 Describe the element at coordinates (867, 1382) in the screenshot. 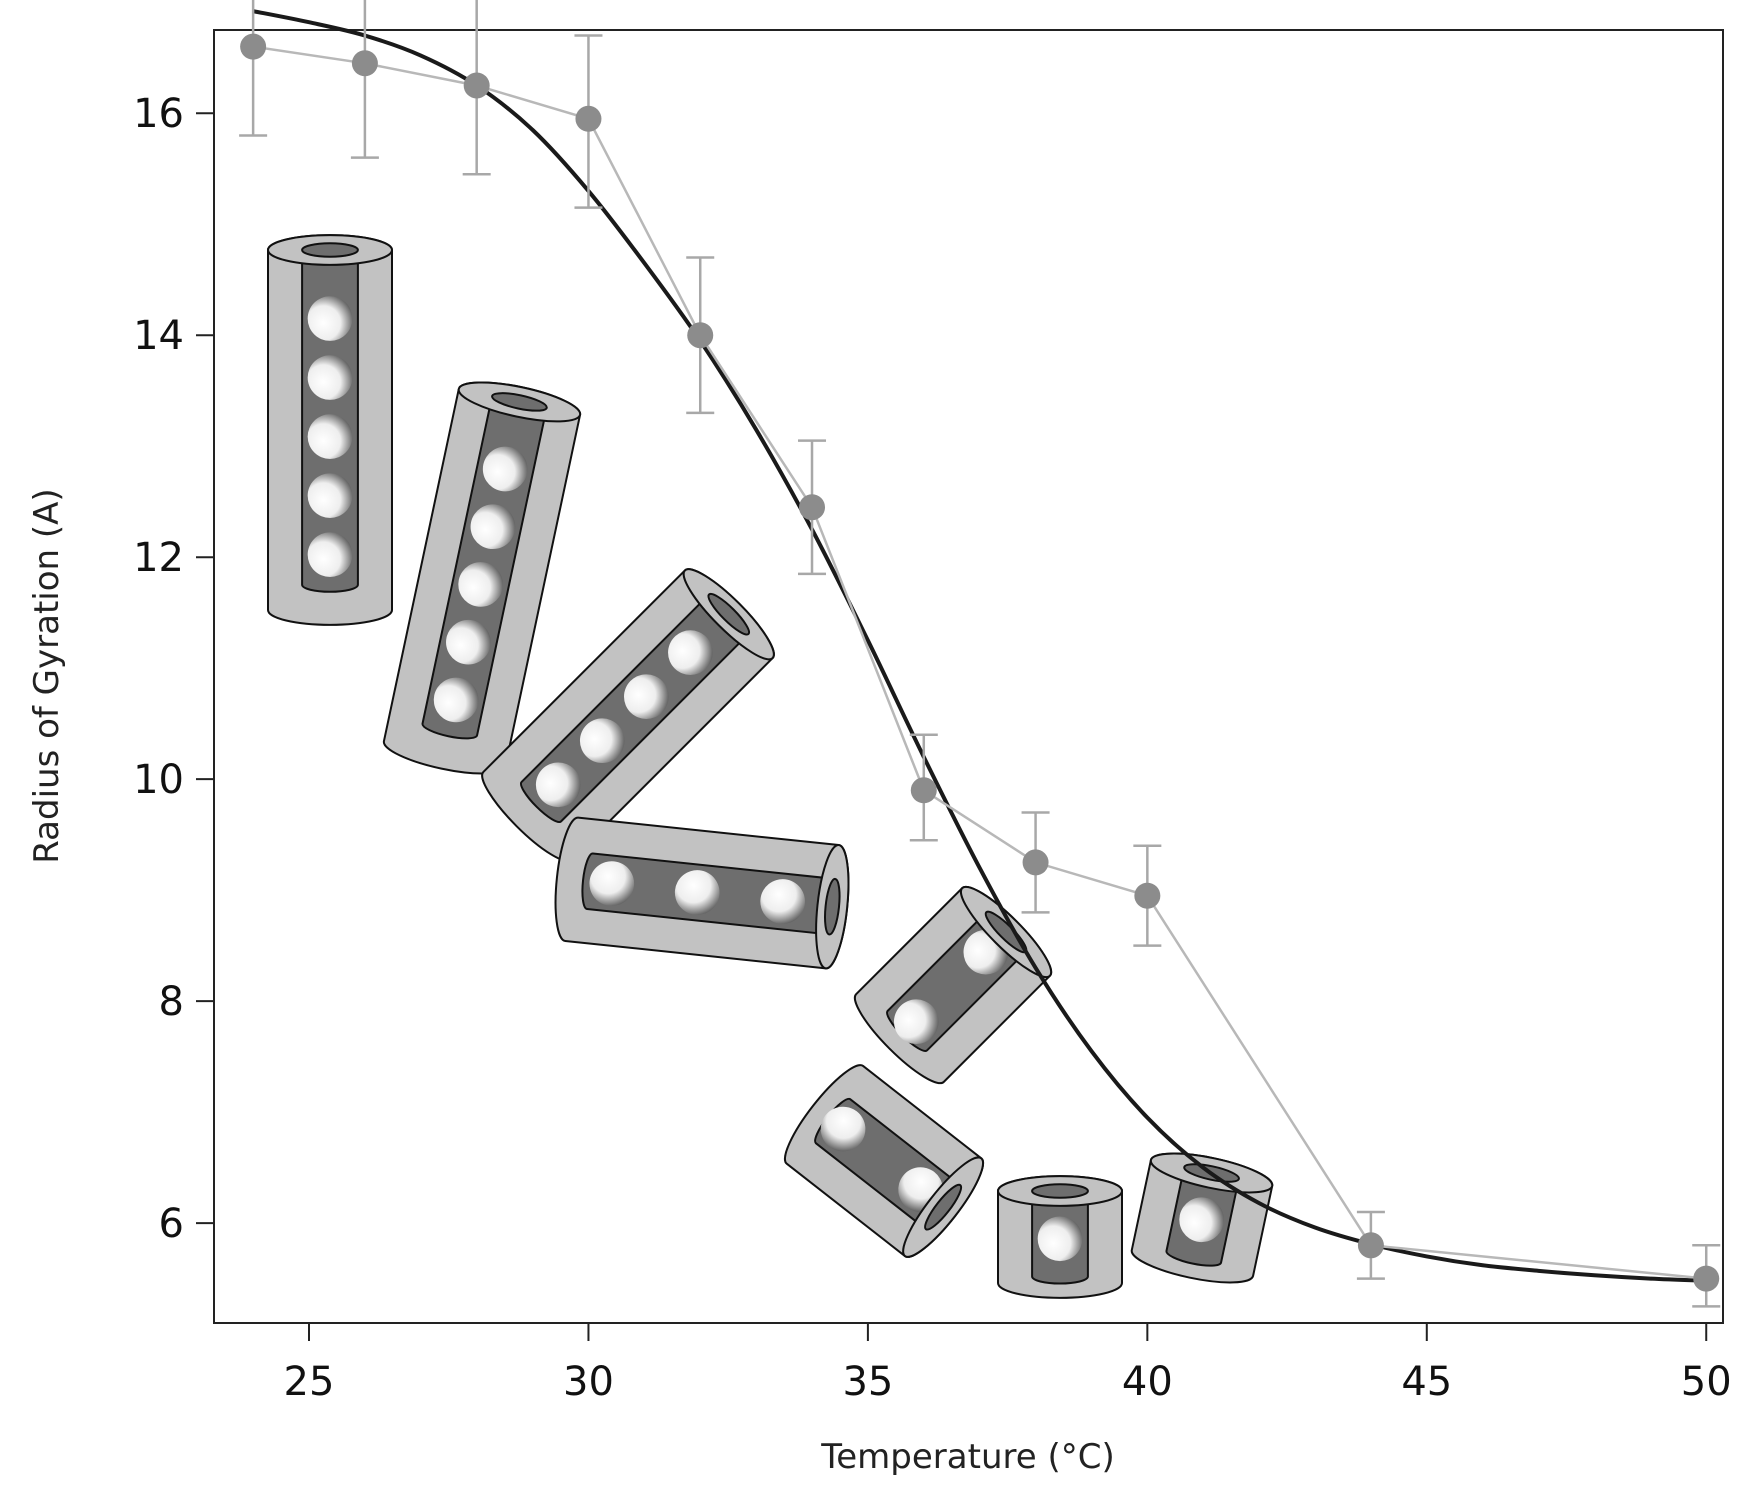

I see `x-tick-label: 35` at that location.